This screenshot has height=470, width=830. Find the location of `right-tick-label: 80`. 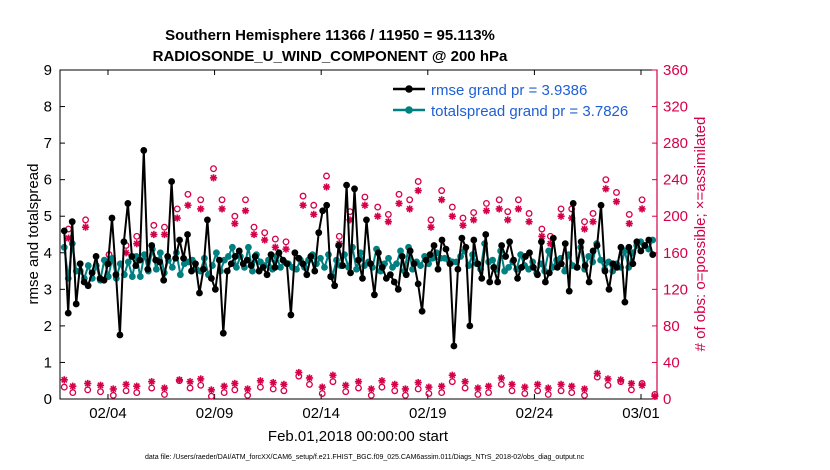

right-tick-label: 80 is located at coordinates (671, 326).